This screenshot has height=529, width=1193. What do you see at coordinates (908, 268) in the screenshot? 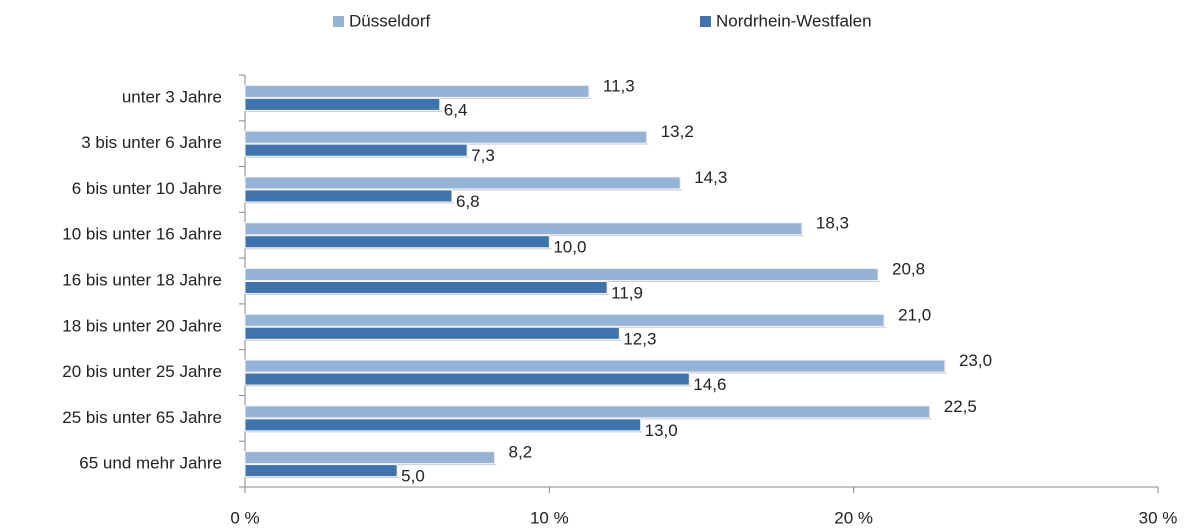
I see `value-label: 20,8` at bounding box center [908, 268].